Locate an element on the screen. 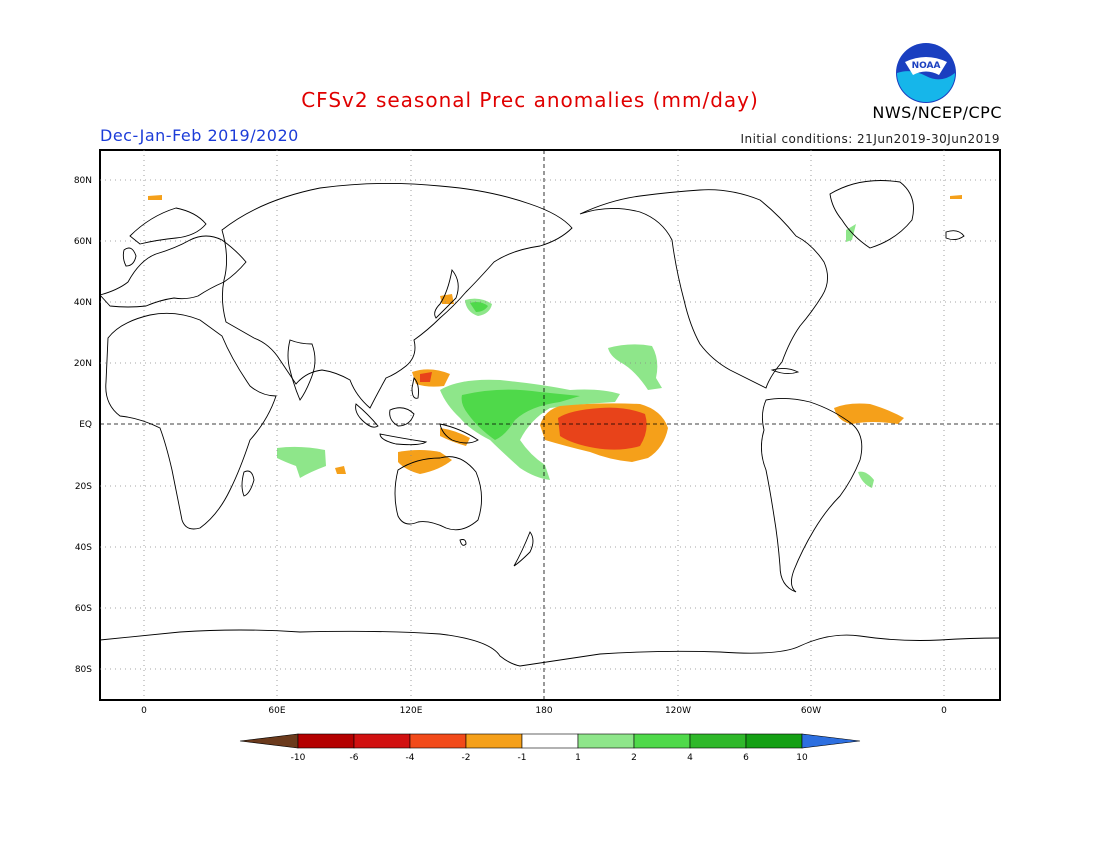  map-title: CFSv2 seasonal Prec anomalies (mm/day) is located at coordinates (530, 100).